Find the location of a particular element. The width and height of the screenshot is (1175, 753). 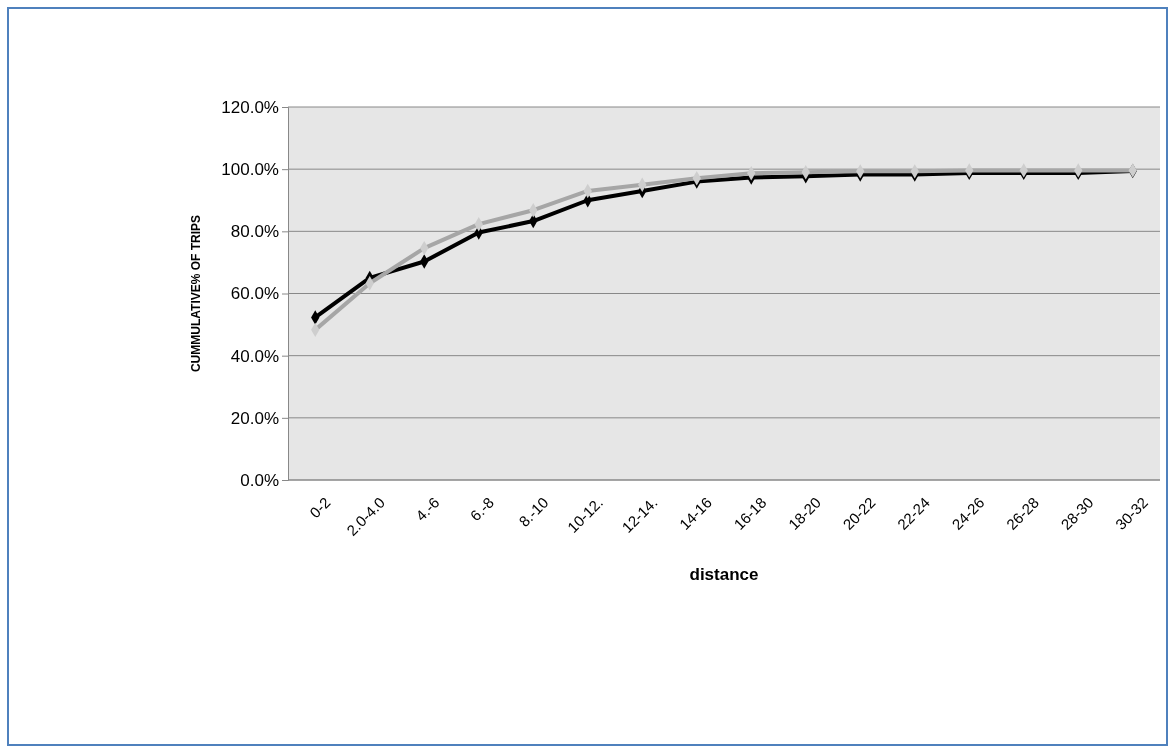

x-tick-label: 6.-8 is located at coordinates (482, 509).